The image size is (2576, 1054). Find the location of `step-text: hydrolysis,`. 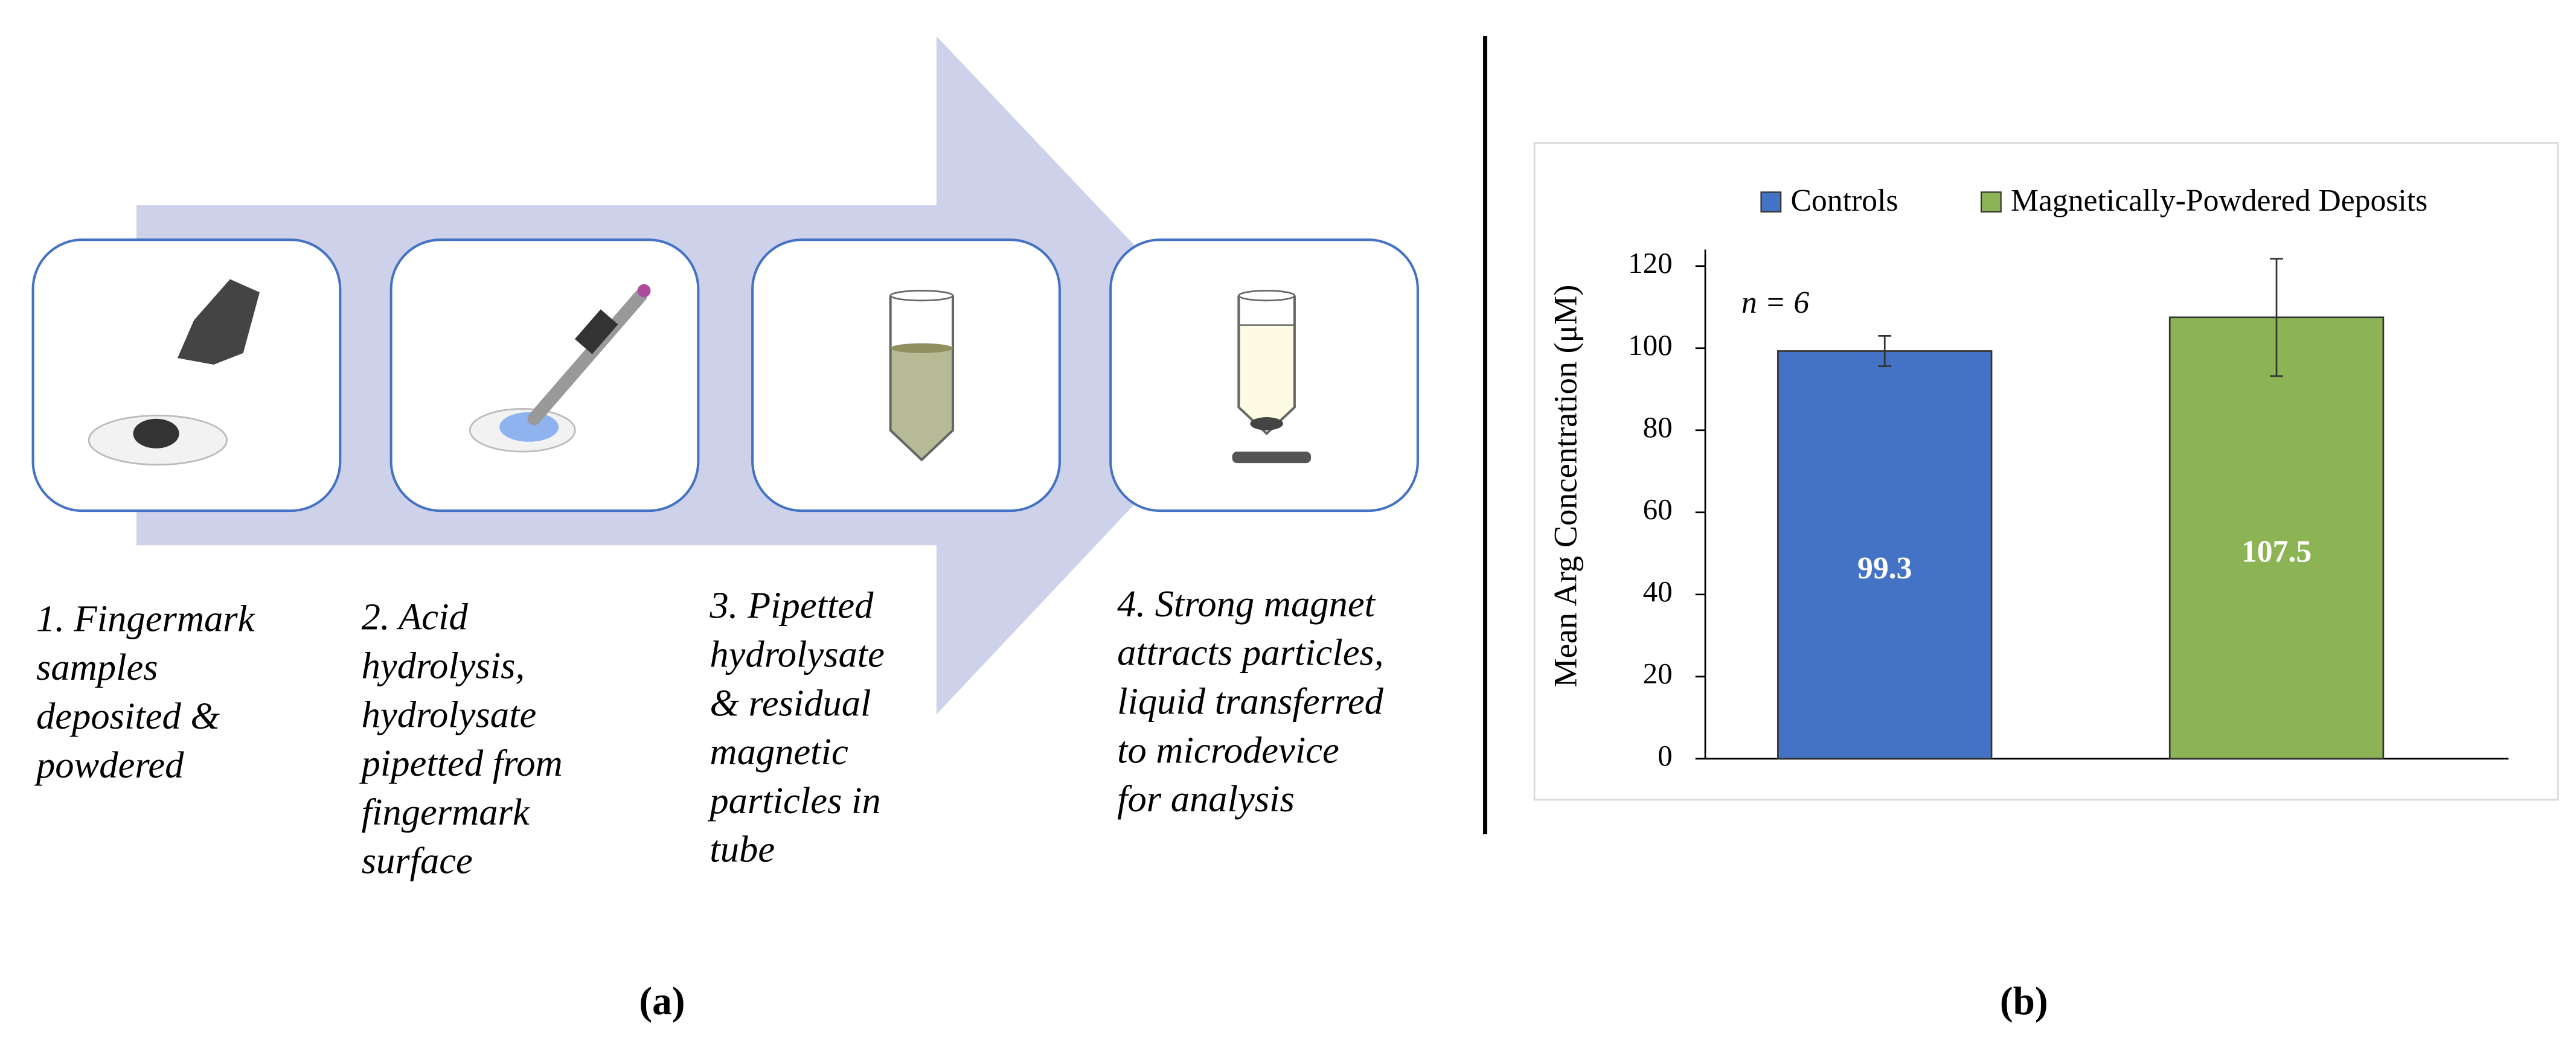

step-text: hydrolysis, is located at coordinates (443, 665).